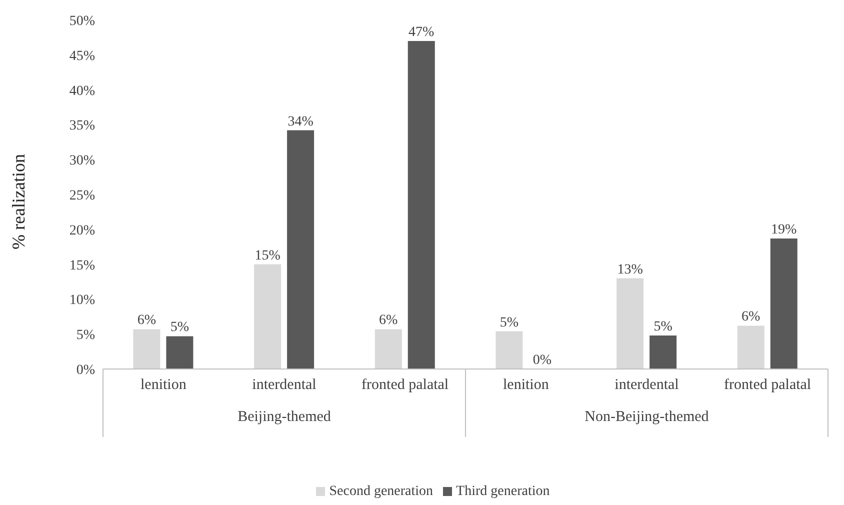  Describe the element at coordinates (542, 360) in the screenshot. I see `data-label: 0%` at that location.